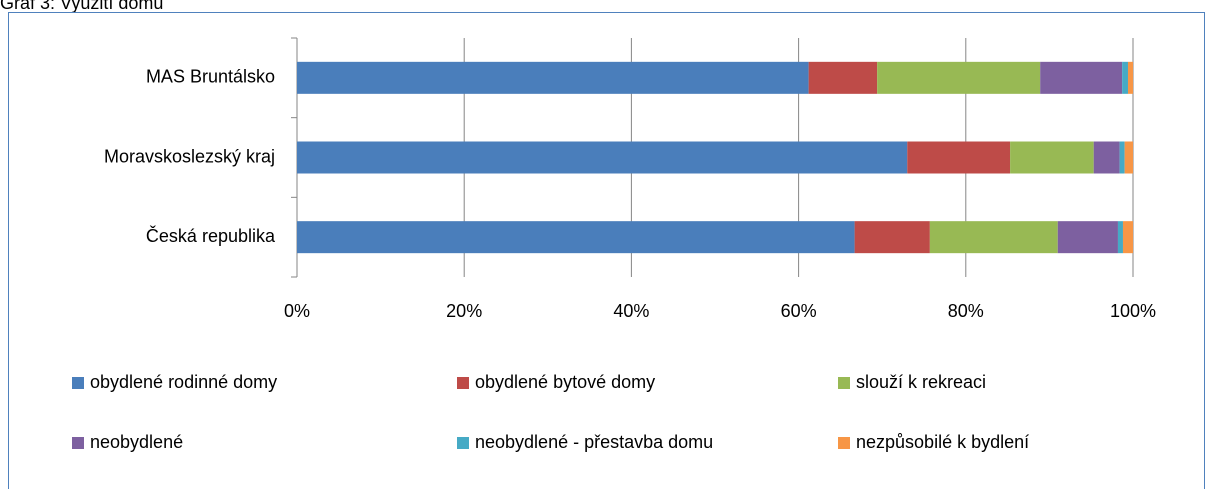 This screenshot has width=1206, height=489. I want to click on chart-title: Graf 3: Využití domů, so click(81, 6).